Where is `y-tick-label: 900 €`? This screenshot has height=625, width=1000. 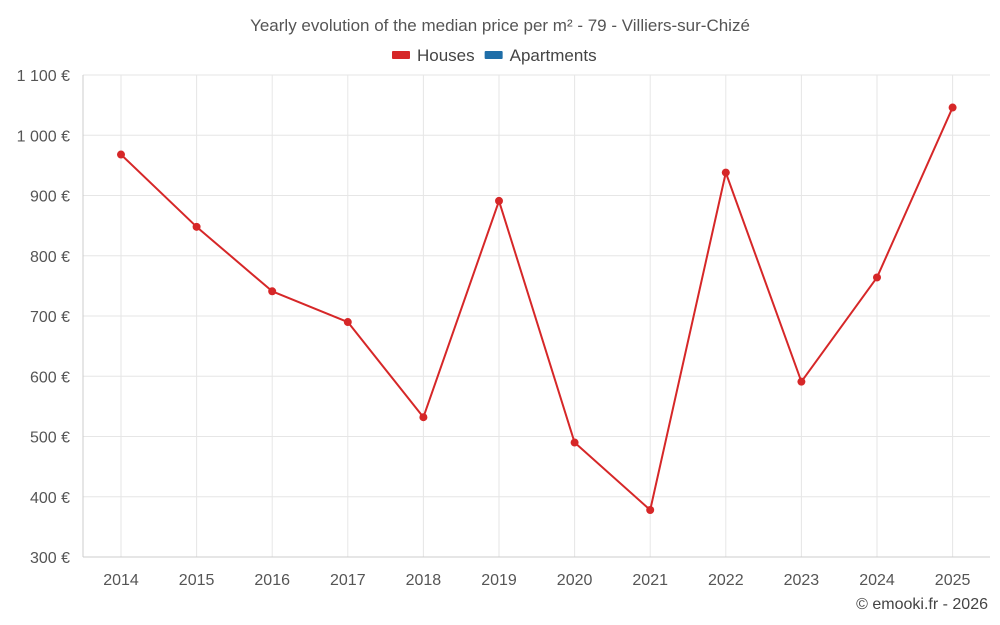
y-tick-label: 900 € is located at coordinates (50, 197).